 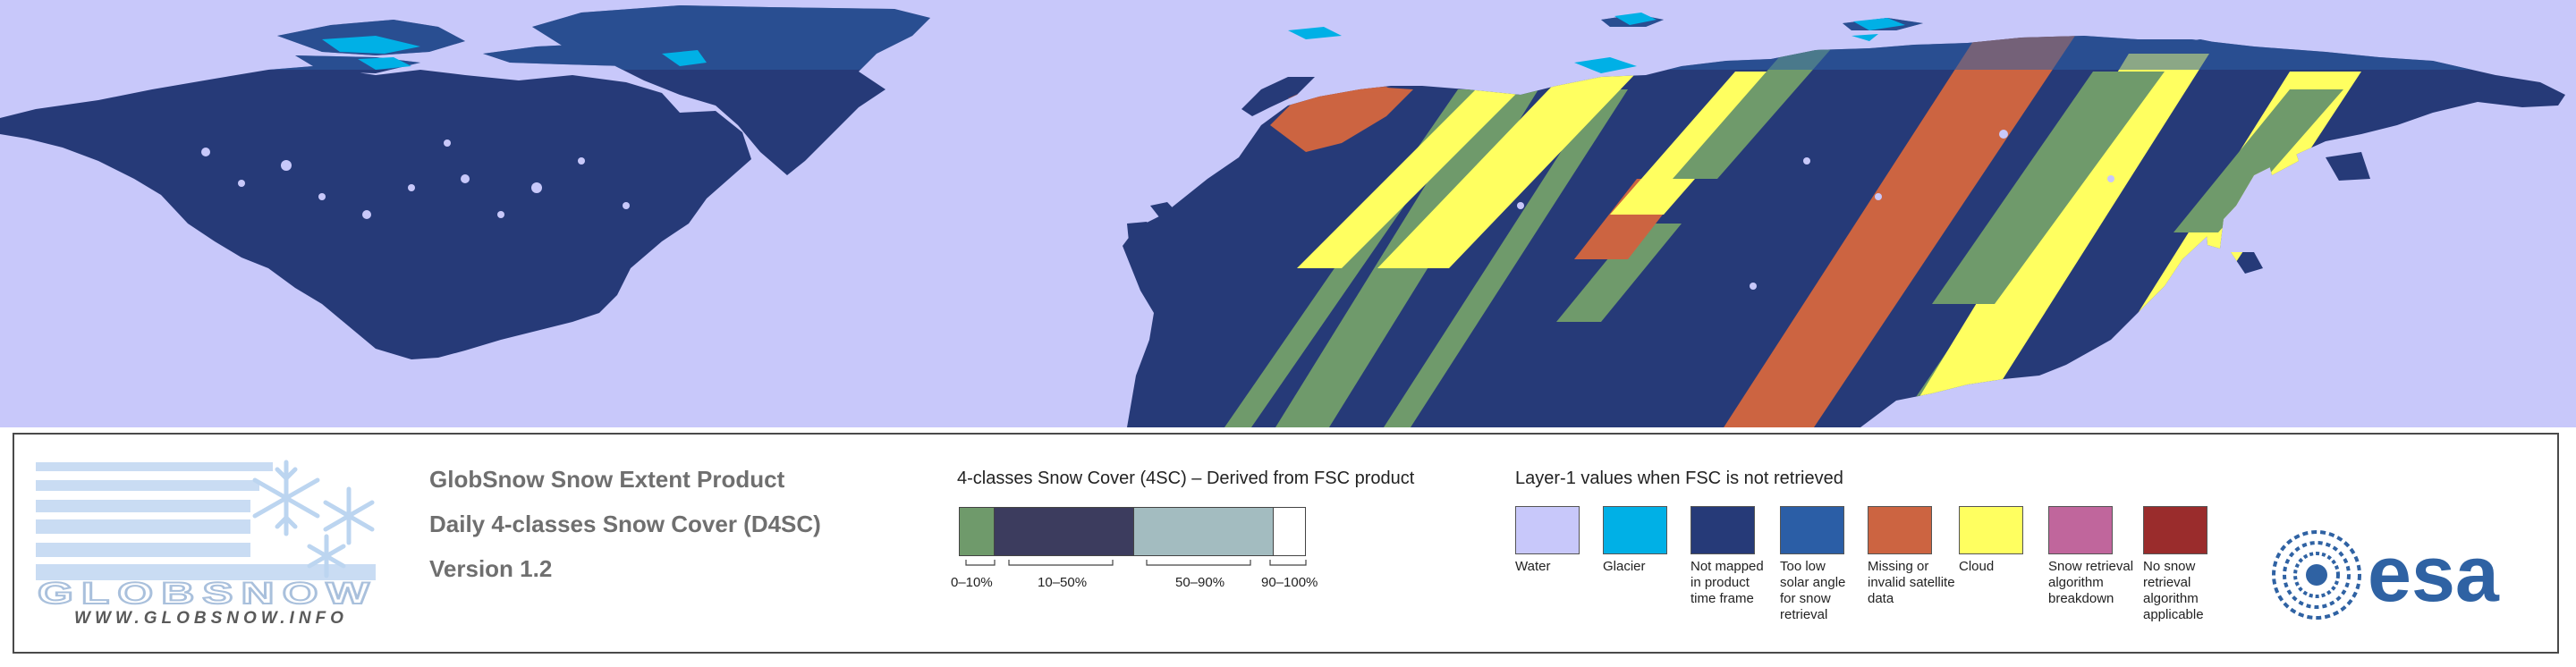 What do you see at coordinates (1911, 583) in the screenshot?
I see `missing-data-label: Missing or invalid satellite data` at bounding box center [1911, 583].